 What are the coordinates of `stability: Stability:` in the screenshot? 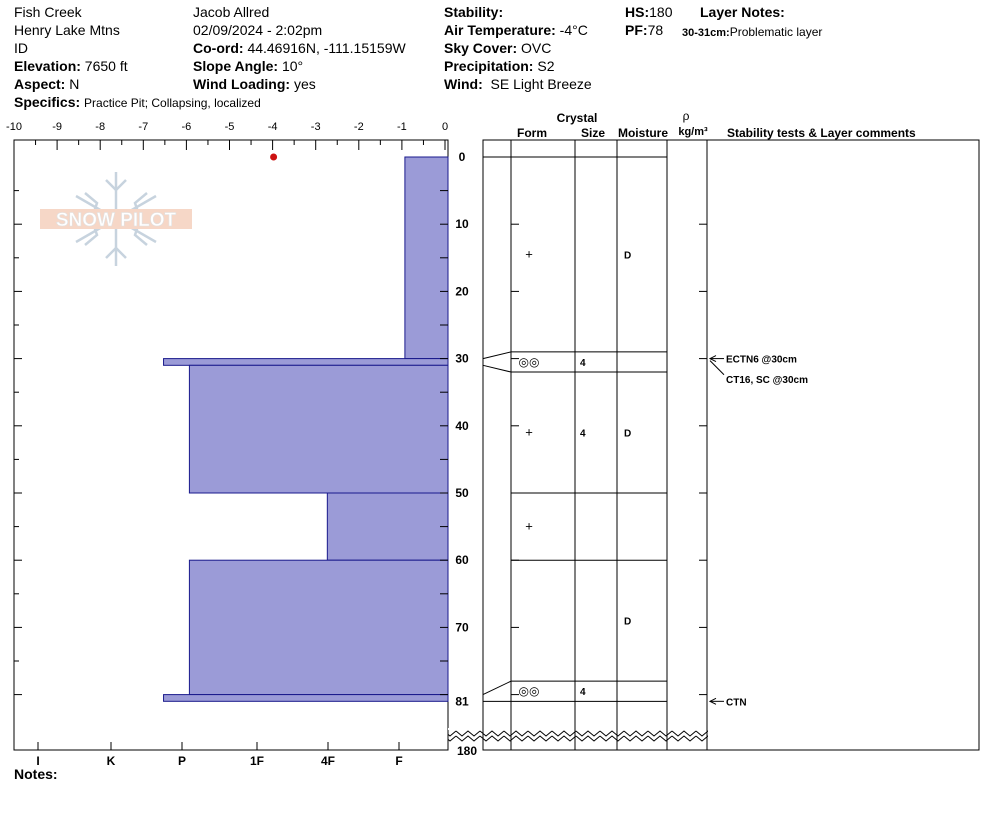 It's located at (474, 12).